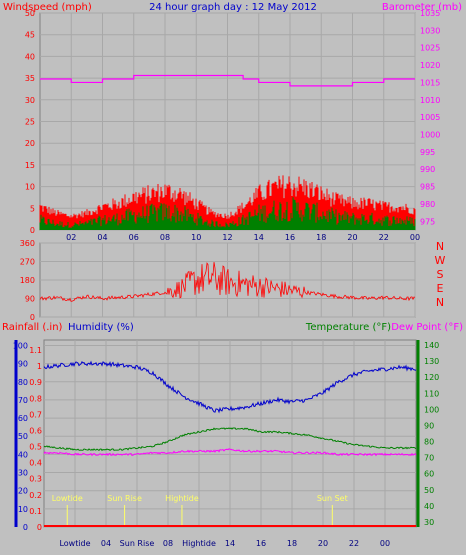 Image resolution: width=466 pixels, height=555 pixels. Describe the element at coordinates (429, 522) in the screenshot. I see `temperature-tick: 30` at that location.